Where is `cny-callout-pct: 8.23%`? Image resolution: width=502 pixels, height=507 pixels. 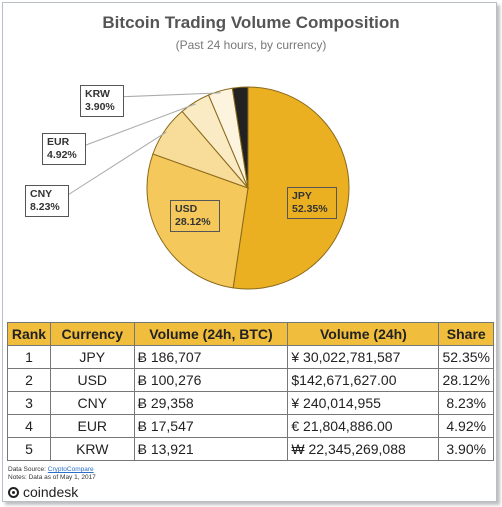
cny-callout-pct: 8.23% is located at coordinates (45, 207).